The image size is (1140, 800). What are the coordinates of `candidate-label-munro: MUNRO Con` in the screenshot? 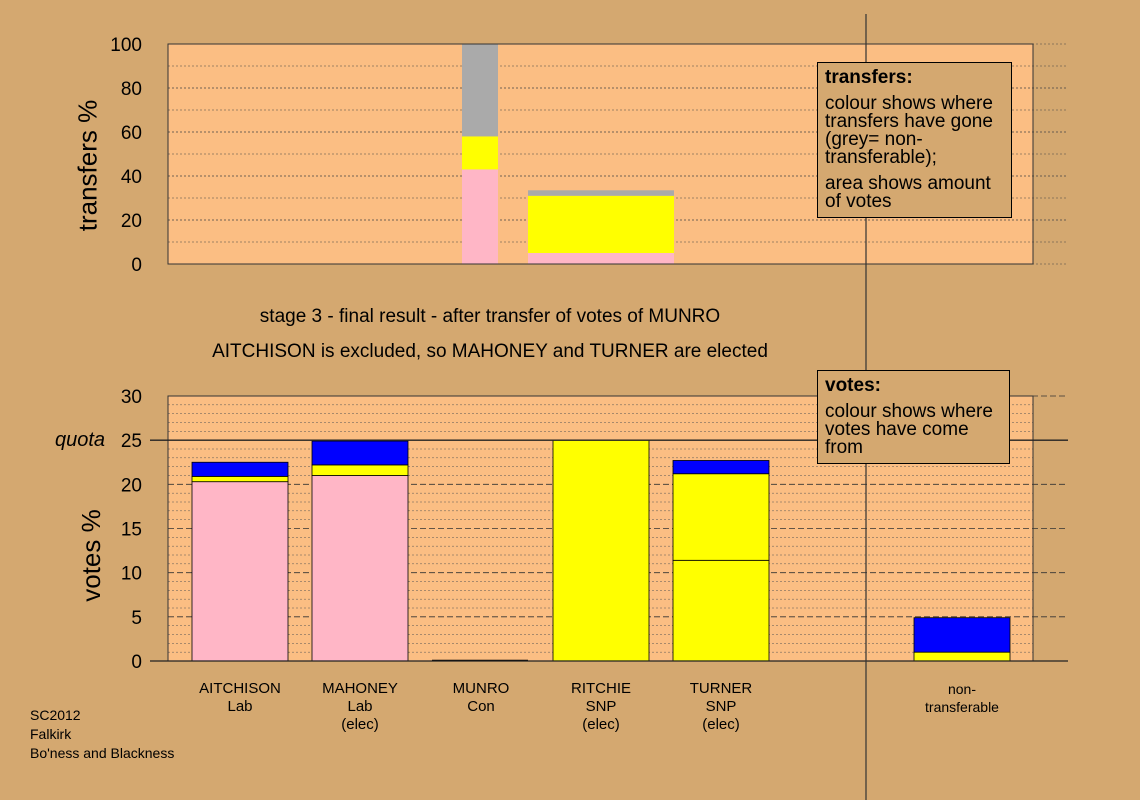 It's located at (481, 698).